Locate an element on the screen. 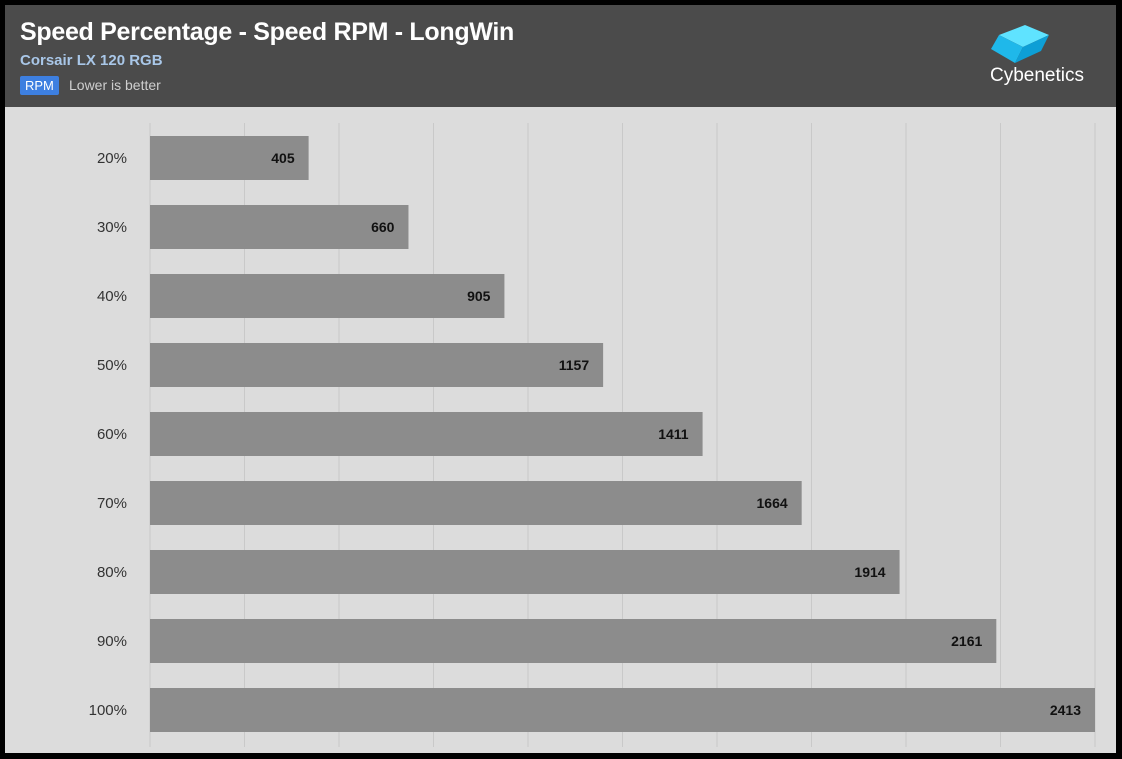  bar-group: 1914 80% is located at coordinates (498, 572).